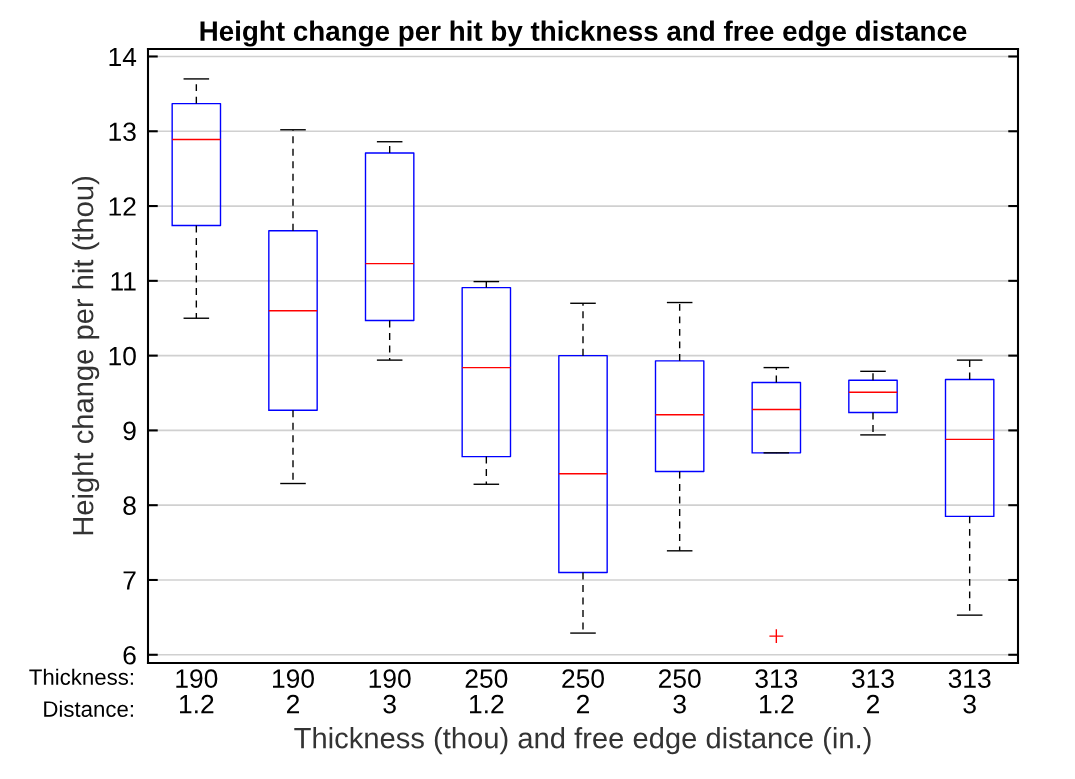 The image size is (1075, 779). What do you see at coordinates (486, 691) in the screenshot?
I see `x-tick-label: 250 1.2` at bounding box center [486, 691].